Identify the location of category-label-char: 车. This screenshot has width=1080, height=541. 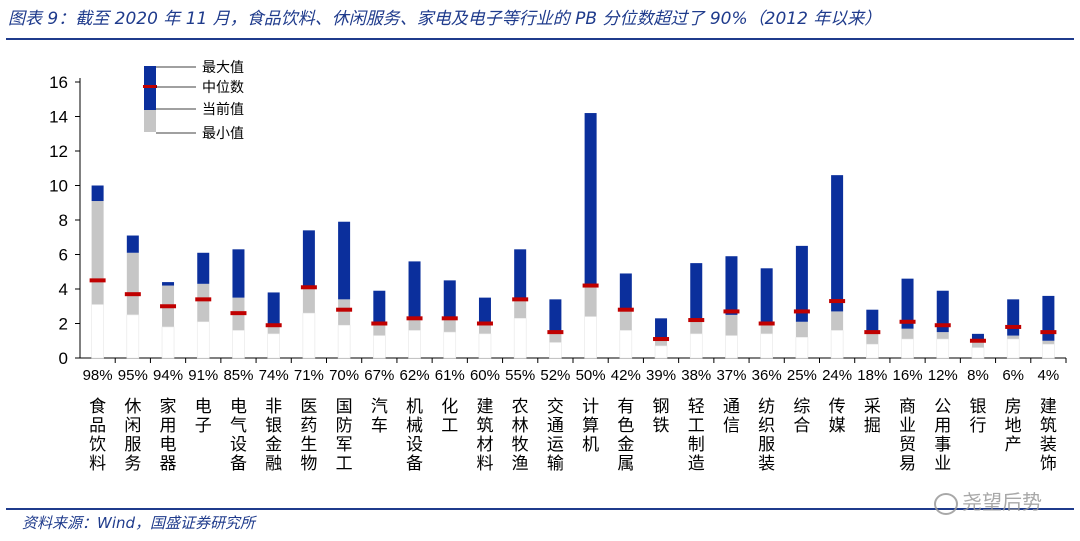
(379, 426).